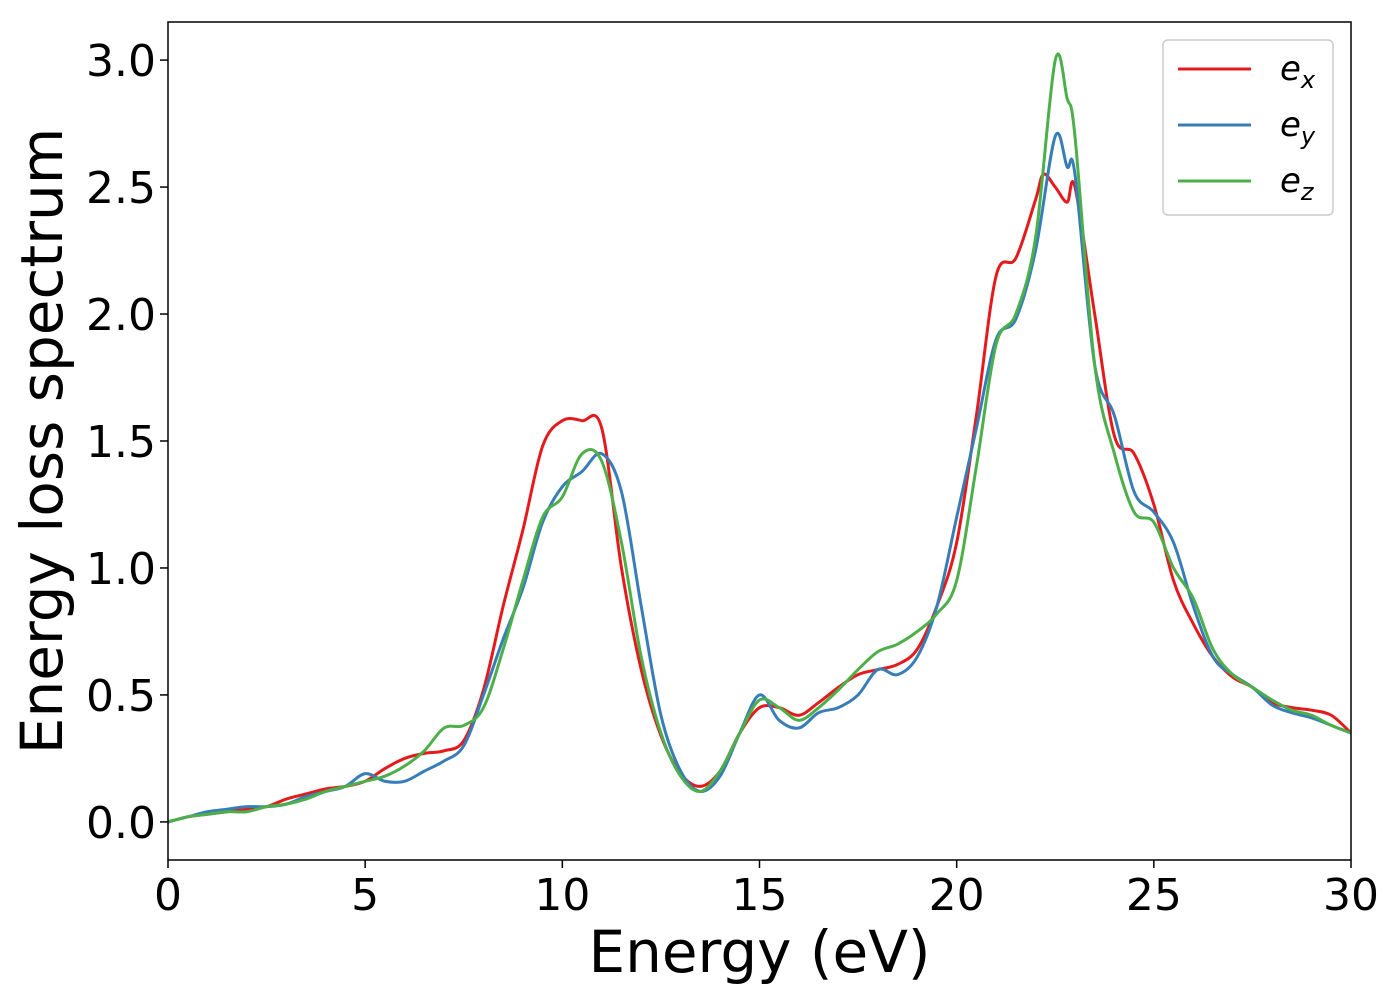  What do you see at coordinates (121, 696) in the screenshot?
I see `y-tick-label: 0.5` at bounding box center [121, 696].